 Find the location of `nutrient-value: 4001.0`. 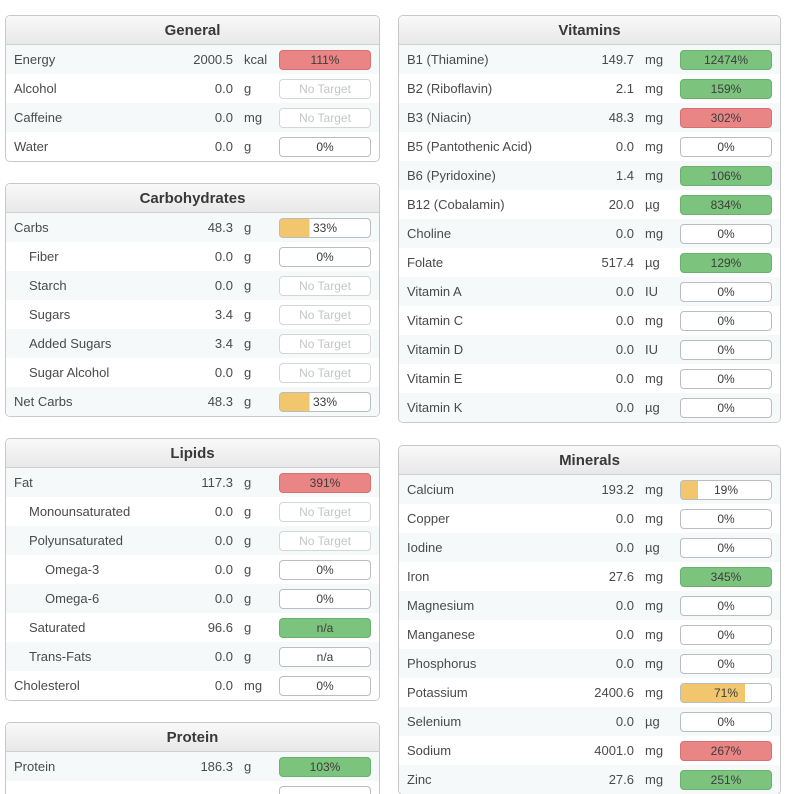

nutrient-value: 4001.0 is located at coordinates (614, 750).